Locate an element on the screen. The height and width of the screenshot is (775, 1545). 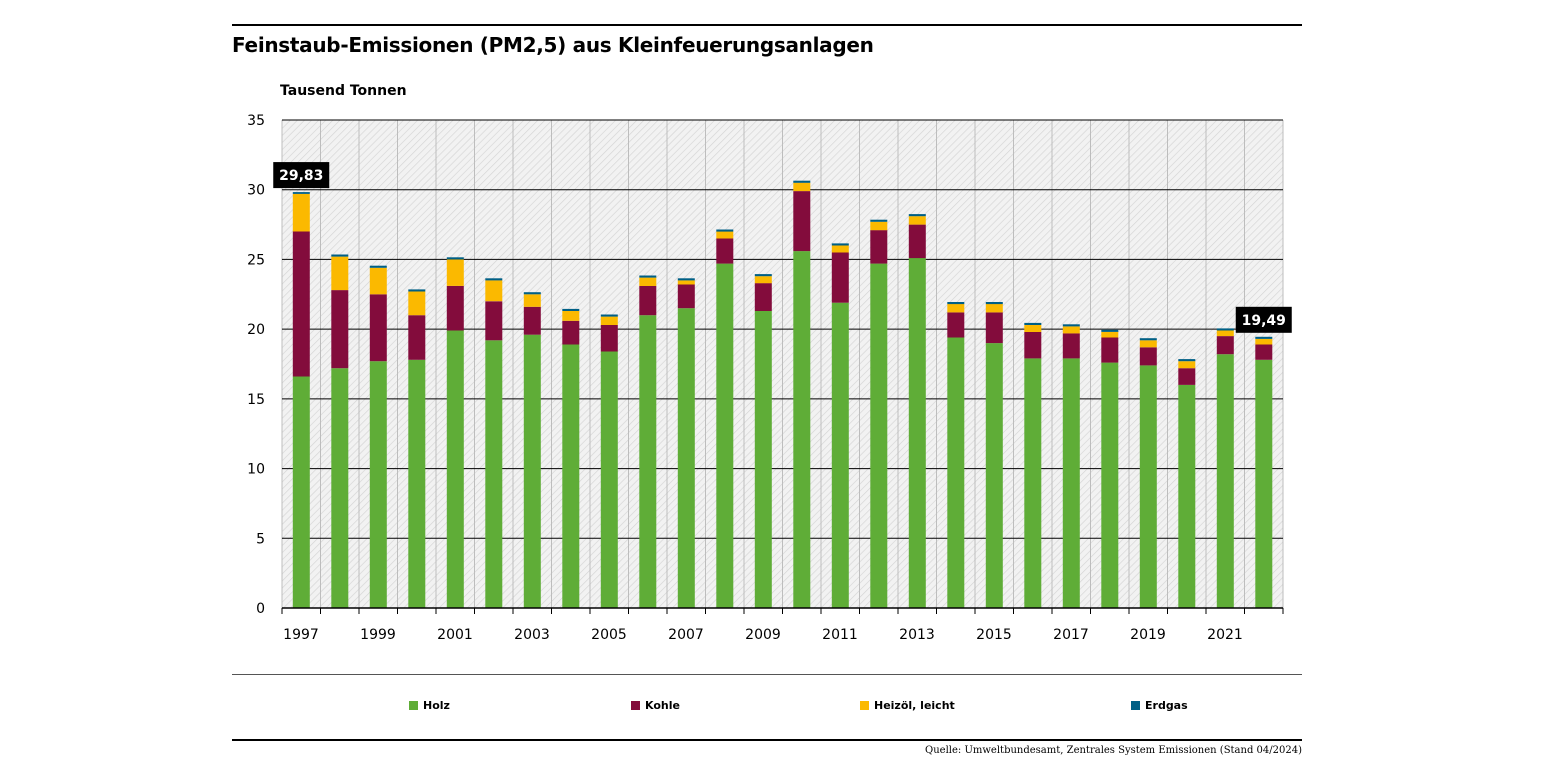
bar-segment-erdgas-2004 is located at coordinates (571, 309).